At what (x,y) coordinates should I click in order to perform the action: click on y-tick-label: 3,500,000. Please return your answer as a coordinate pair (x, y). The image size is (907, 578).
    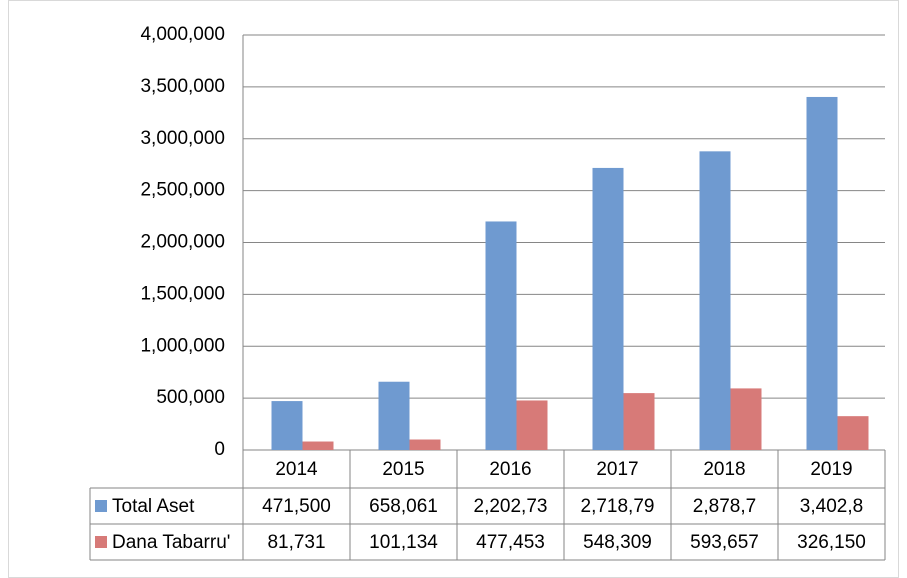
    Looking at the image, I should click on (182, 86).